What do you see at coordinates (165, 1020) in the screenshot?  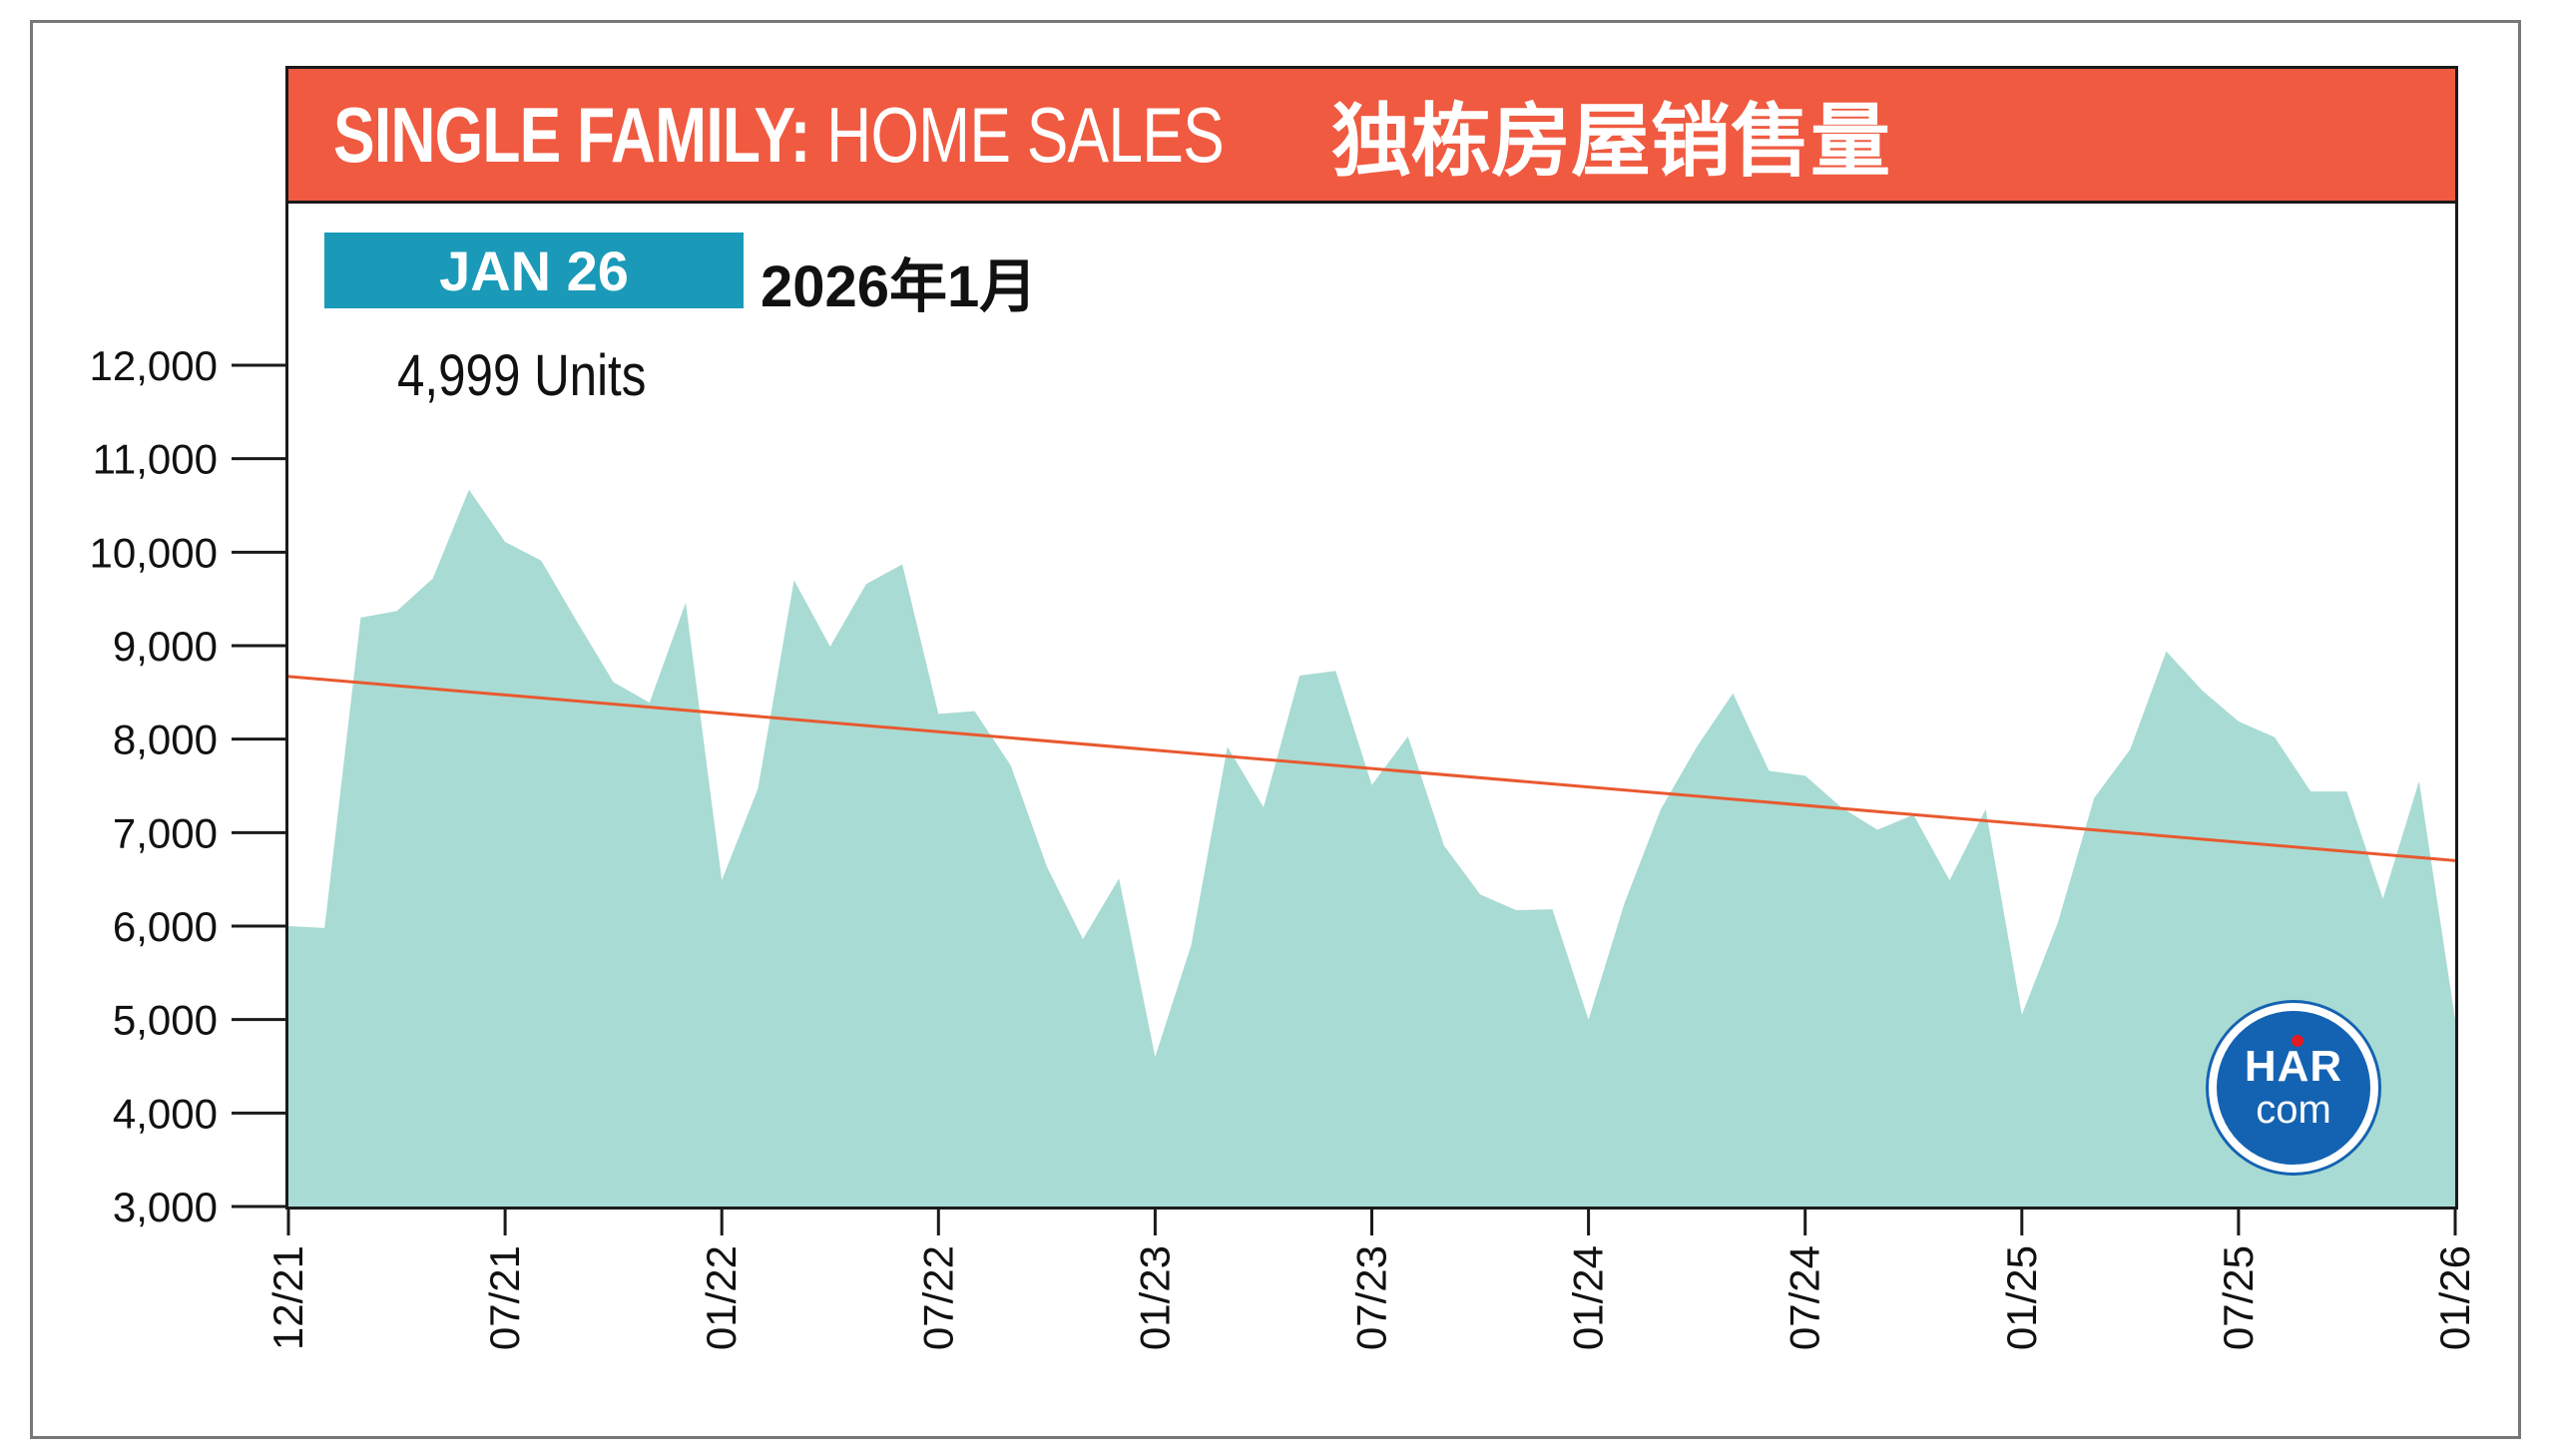 I see `y-tick-label: 5,000` at bounding box center [165, 1020].